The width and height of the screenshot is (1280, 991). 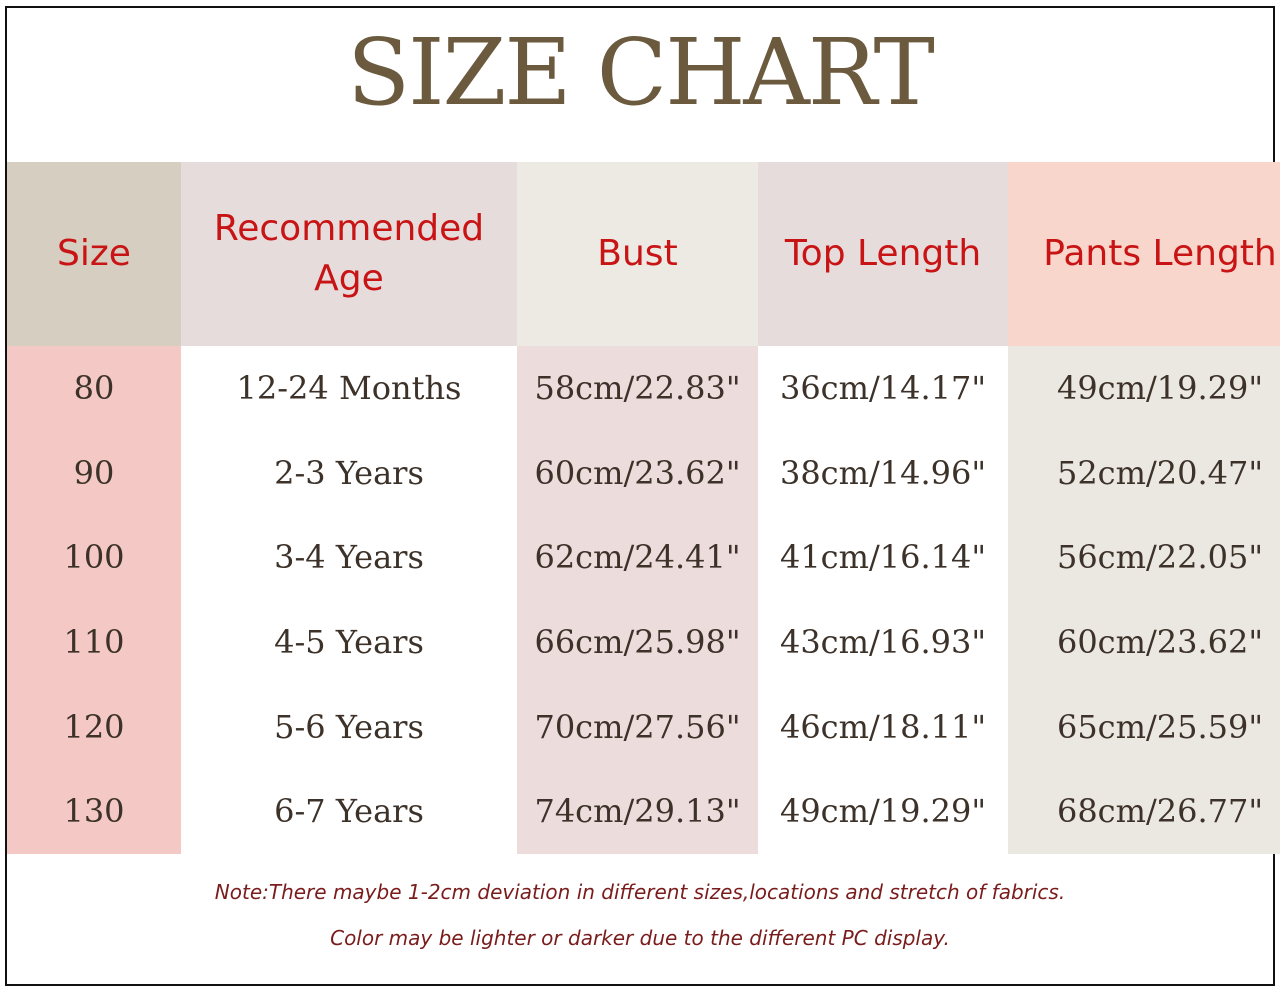 What do you see at coordinates (94, 254) in the screenshot?
I see `header-size: Size` at bounding box center [94, 254].